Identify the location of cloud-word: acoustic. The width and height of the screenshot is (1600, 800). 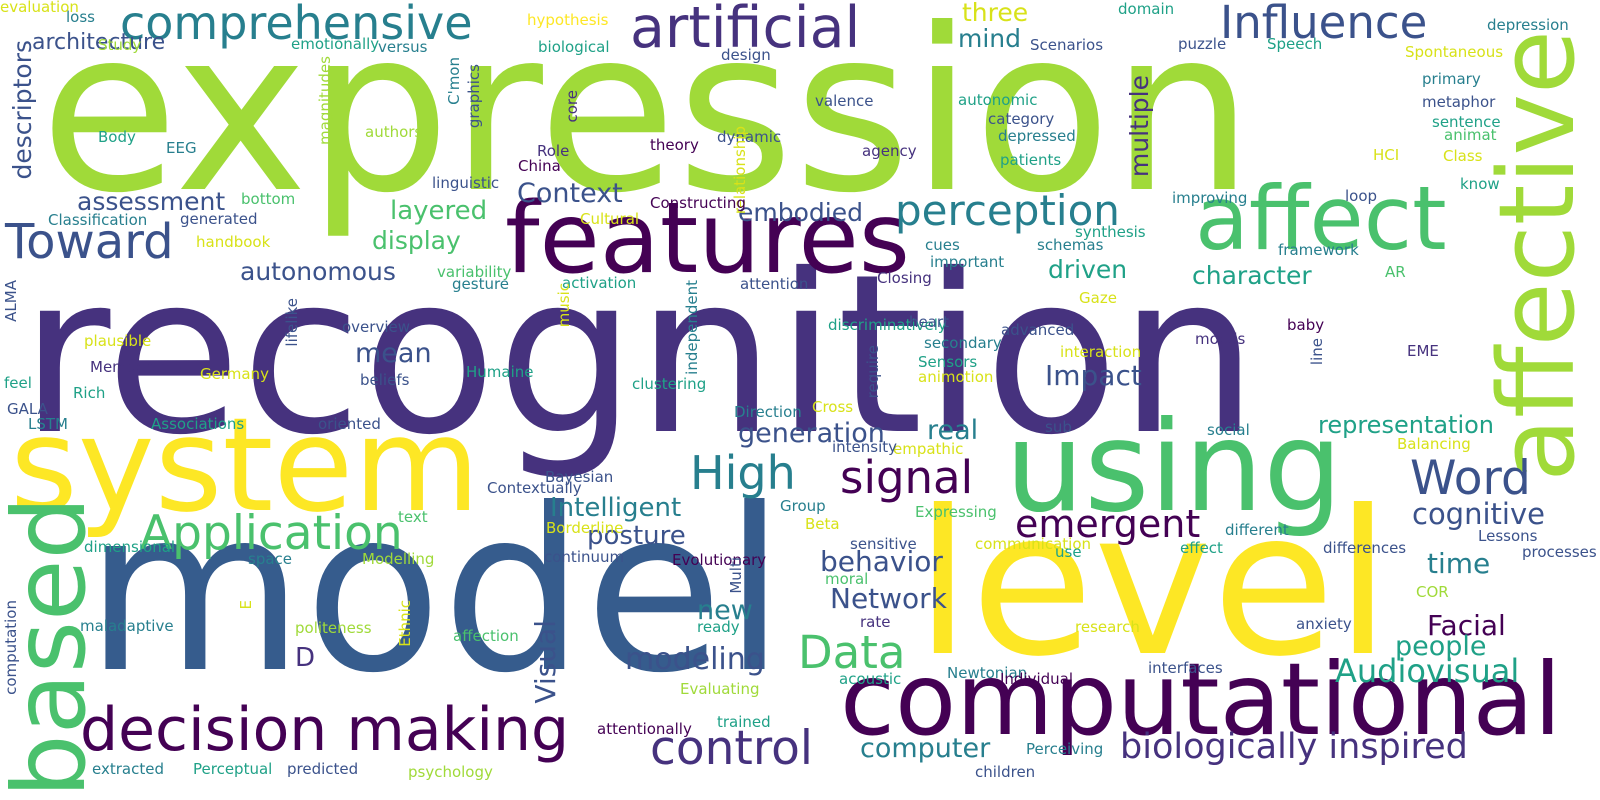
(870, 679).